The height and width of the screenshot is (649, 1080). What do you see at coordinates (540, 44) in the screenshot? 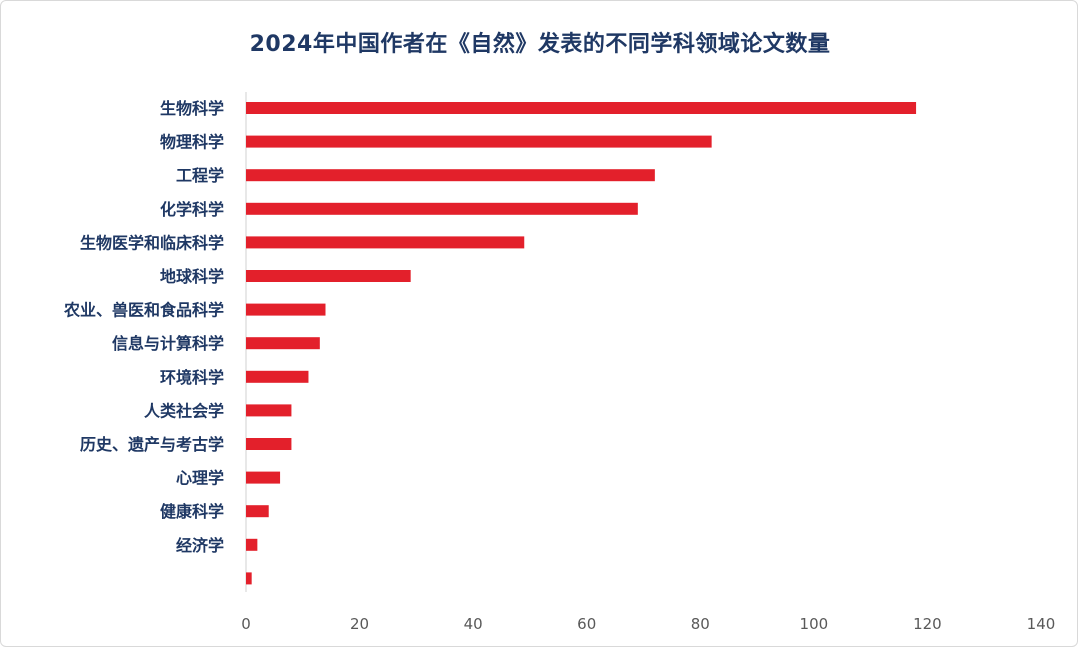
I see `chart-title: 2024年中国作者在《自然》发表的不同学科领域论文数量` at bounding box center [540, 44].